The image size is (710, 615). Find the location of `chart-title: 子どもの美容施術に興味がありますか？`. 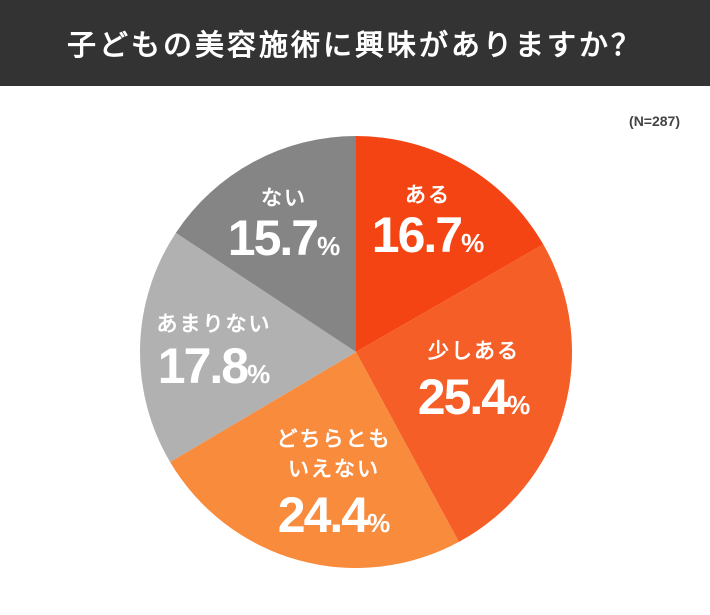

chart-title: 子どもの美容施術に興味がありますか？ is located at coordinates (355, 43).